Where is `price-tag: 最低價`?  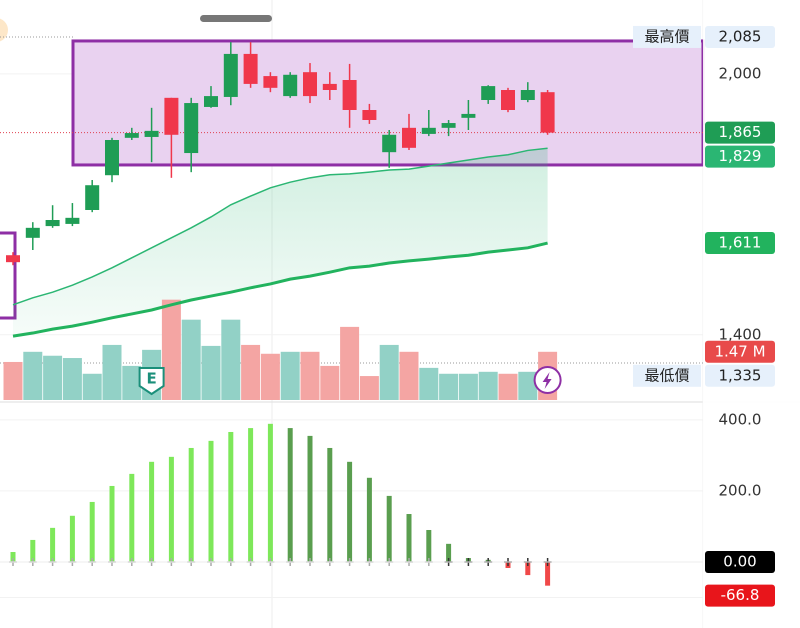 price-tag: 最低價 is located at coordinates (666, 375).